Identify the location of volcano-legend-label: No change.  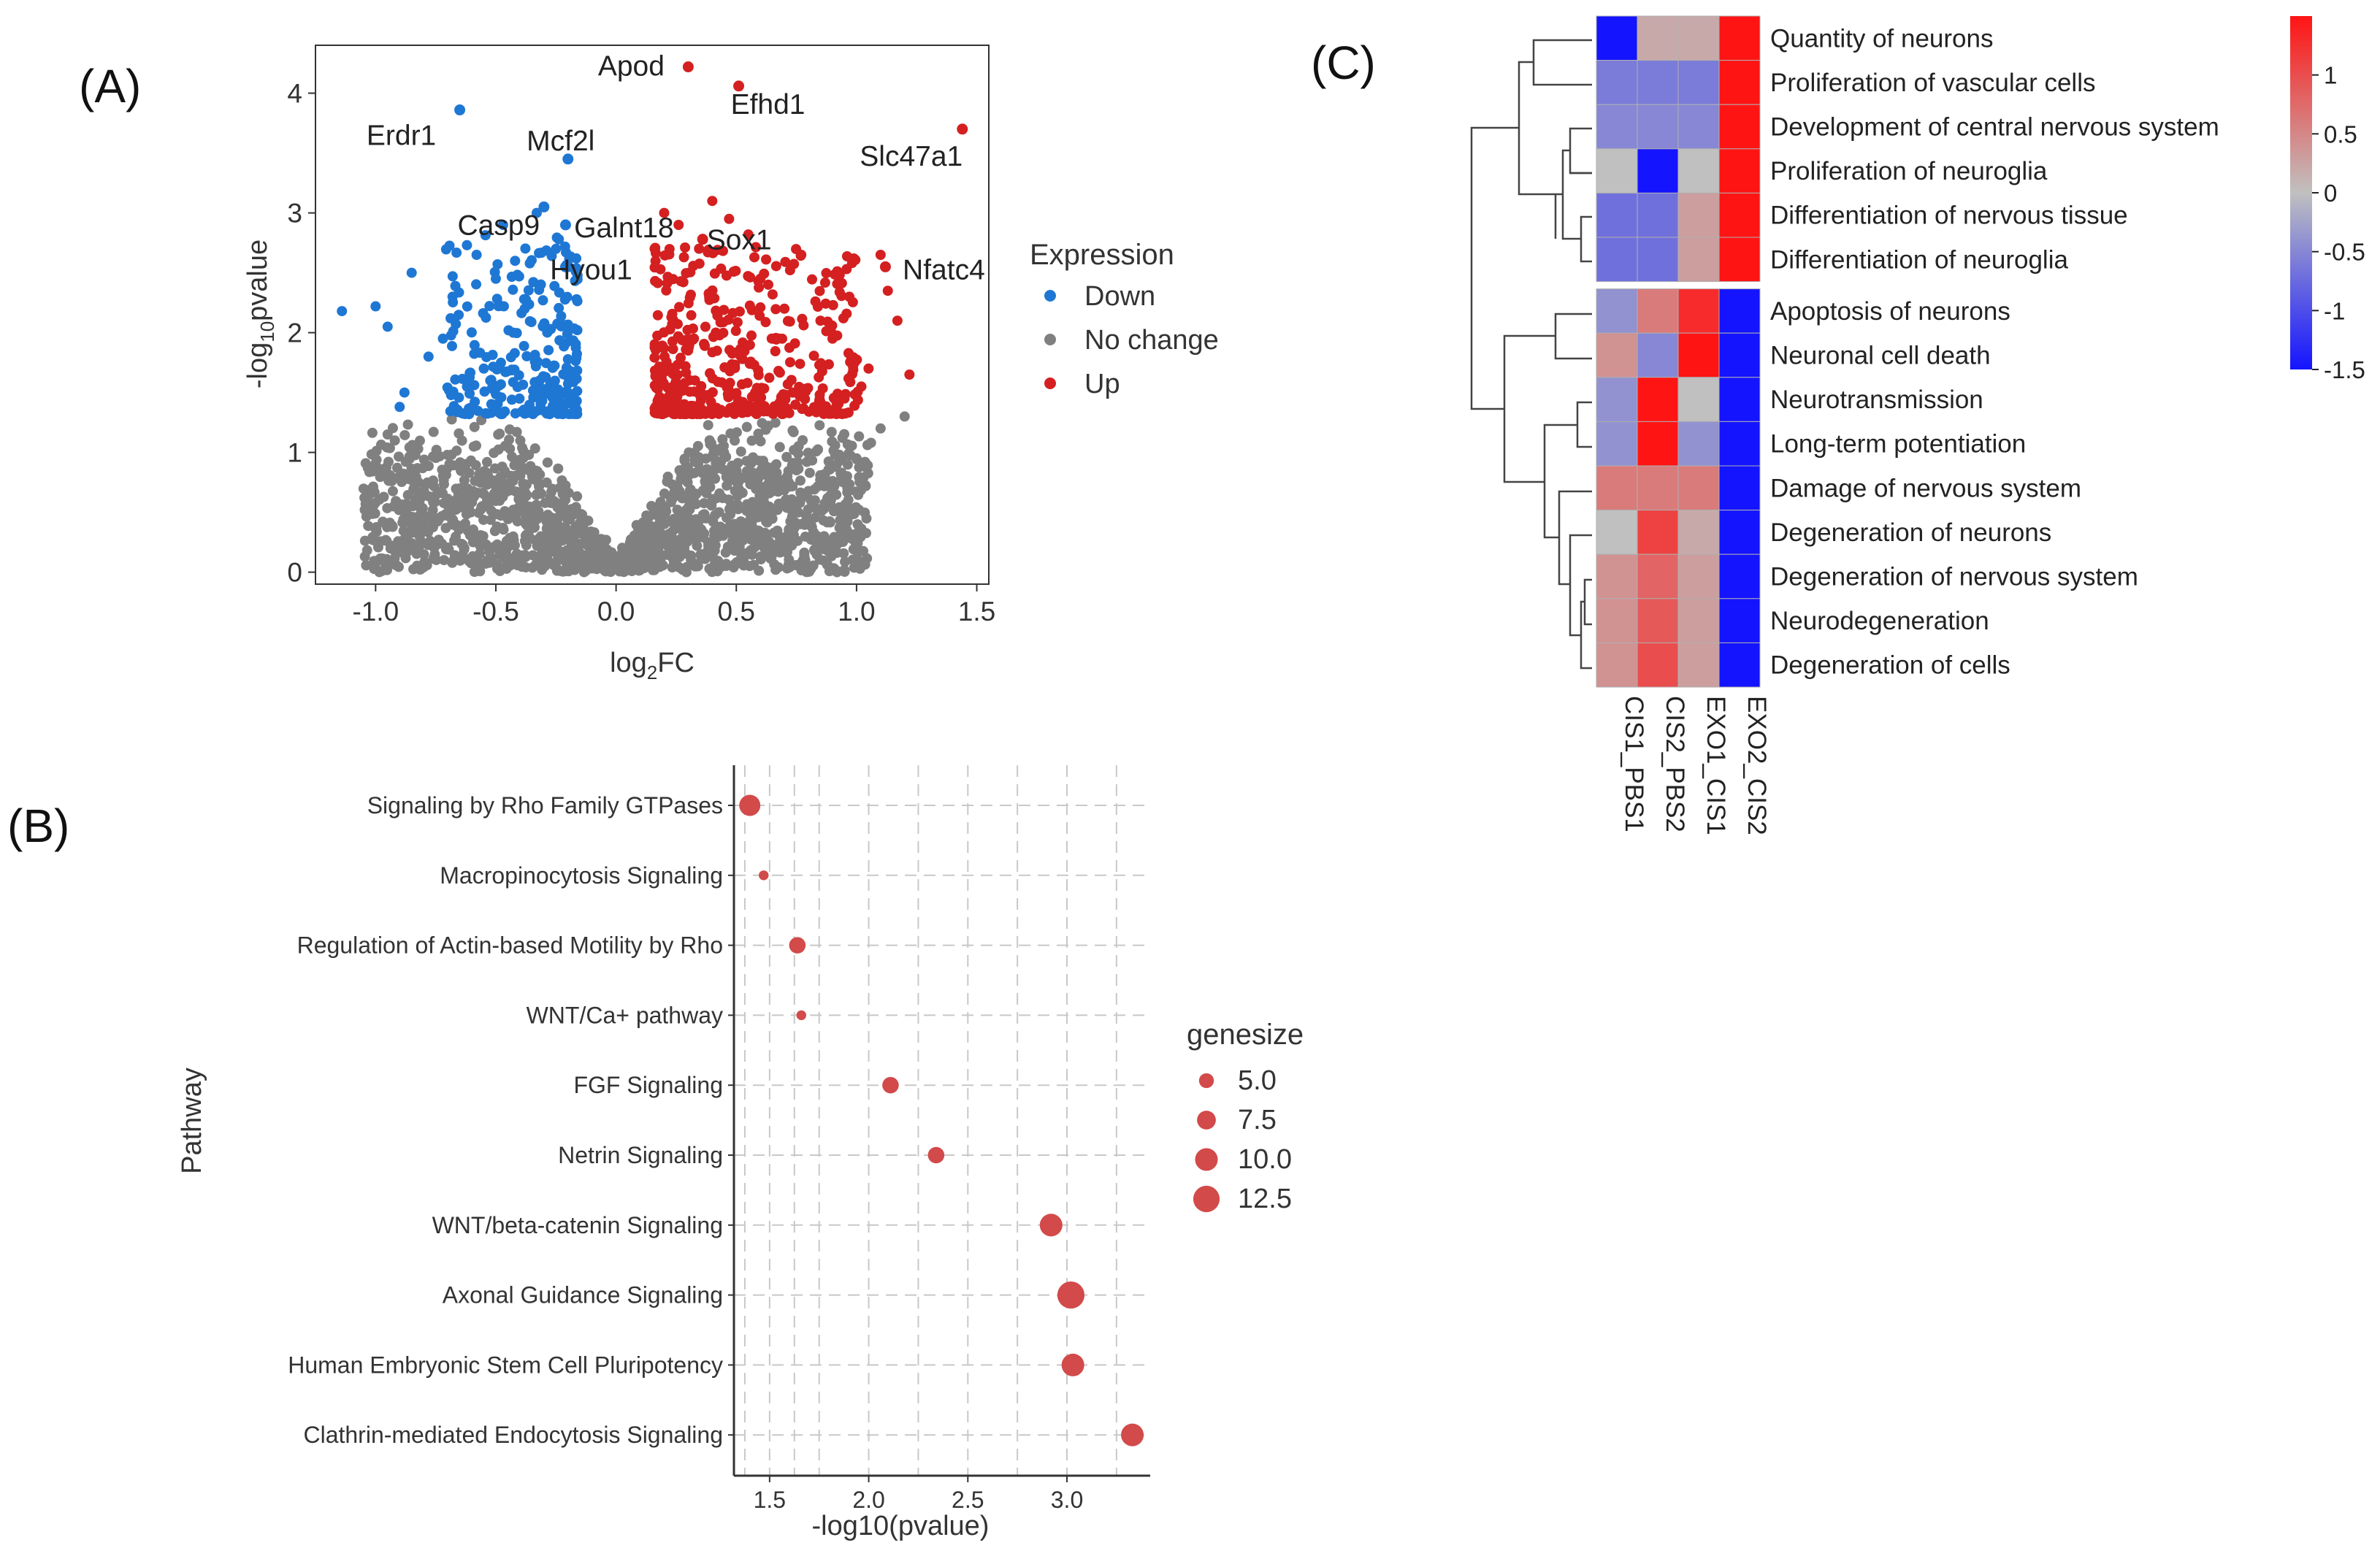
(1151, 340).